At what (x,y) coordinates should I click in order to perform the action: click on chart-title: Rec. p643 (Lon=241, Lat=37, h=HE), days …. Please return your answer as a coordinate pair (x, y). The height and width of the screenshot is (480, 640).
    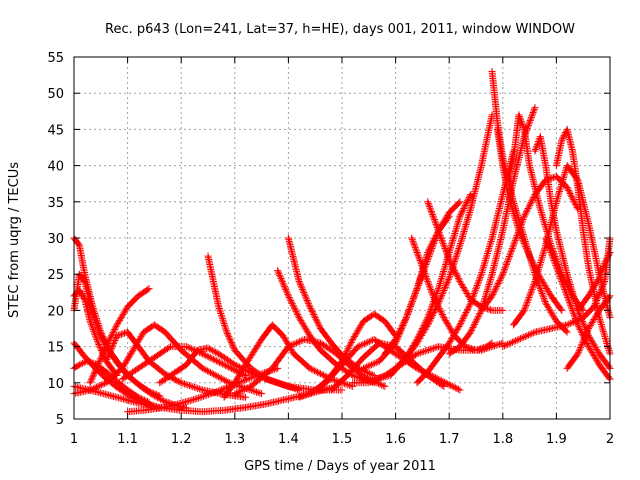
    Looking at the image, I should click on (340, 29).